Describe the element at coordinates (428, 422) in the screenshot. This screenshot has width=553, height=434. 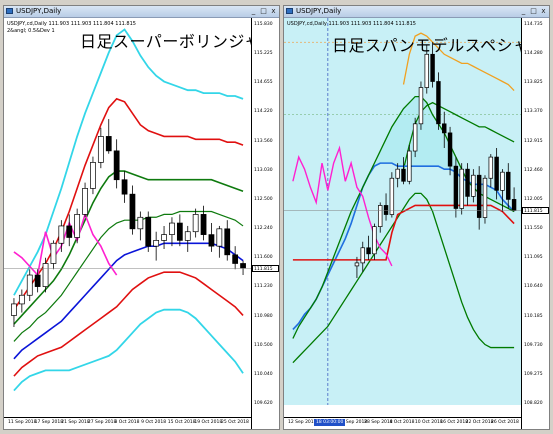
I see `time-tick-label: 10 Oct 2018` at that location.